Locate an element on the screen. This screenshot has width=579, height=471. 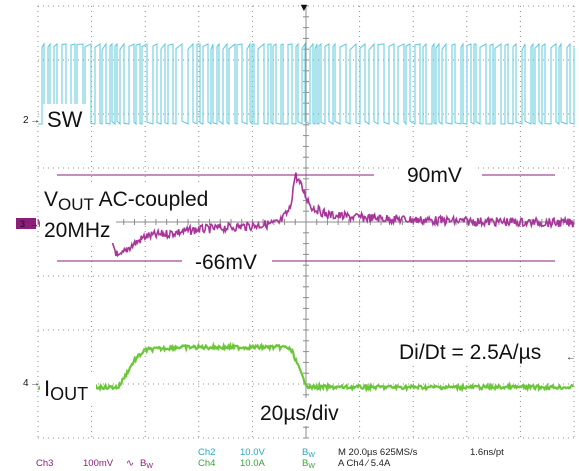
iout-label: IOUT is located at coordinates (66, 390).